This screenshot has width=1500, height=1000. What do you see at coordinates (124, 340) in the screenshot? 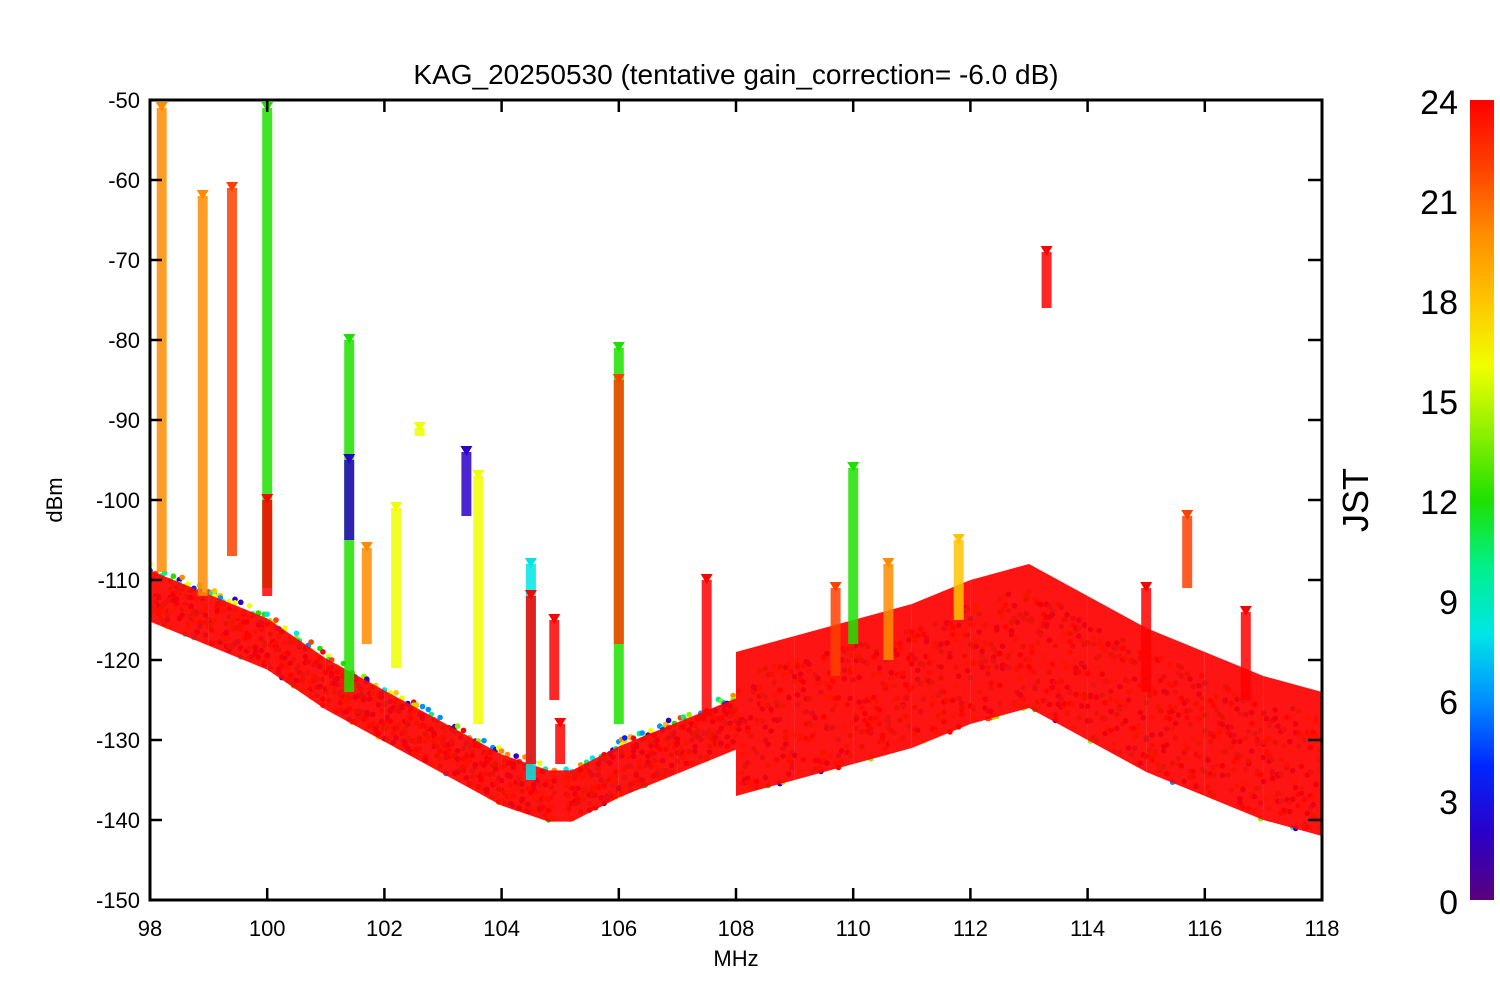
I see `y-tick-label: -80` at bounding box center [124, 340].